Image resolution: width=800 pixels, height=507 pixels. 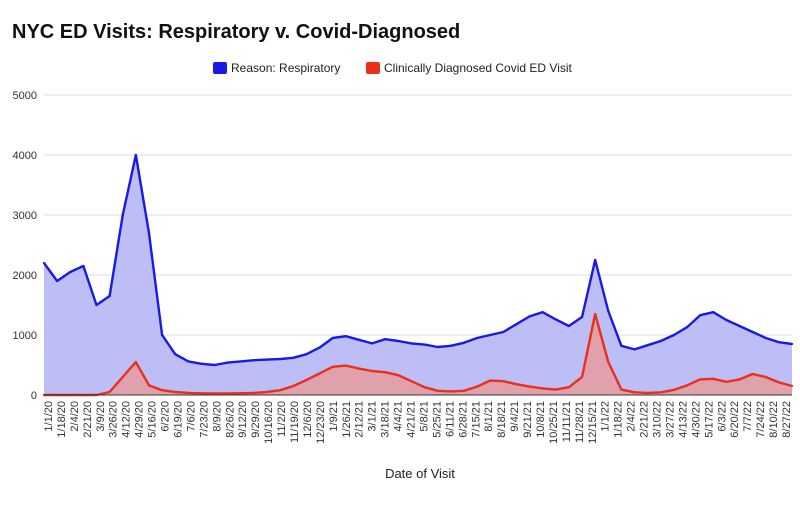 I want to click on x-tick-label: 3/10/22, so click(x=658, y=419).